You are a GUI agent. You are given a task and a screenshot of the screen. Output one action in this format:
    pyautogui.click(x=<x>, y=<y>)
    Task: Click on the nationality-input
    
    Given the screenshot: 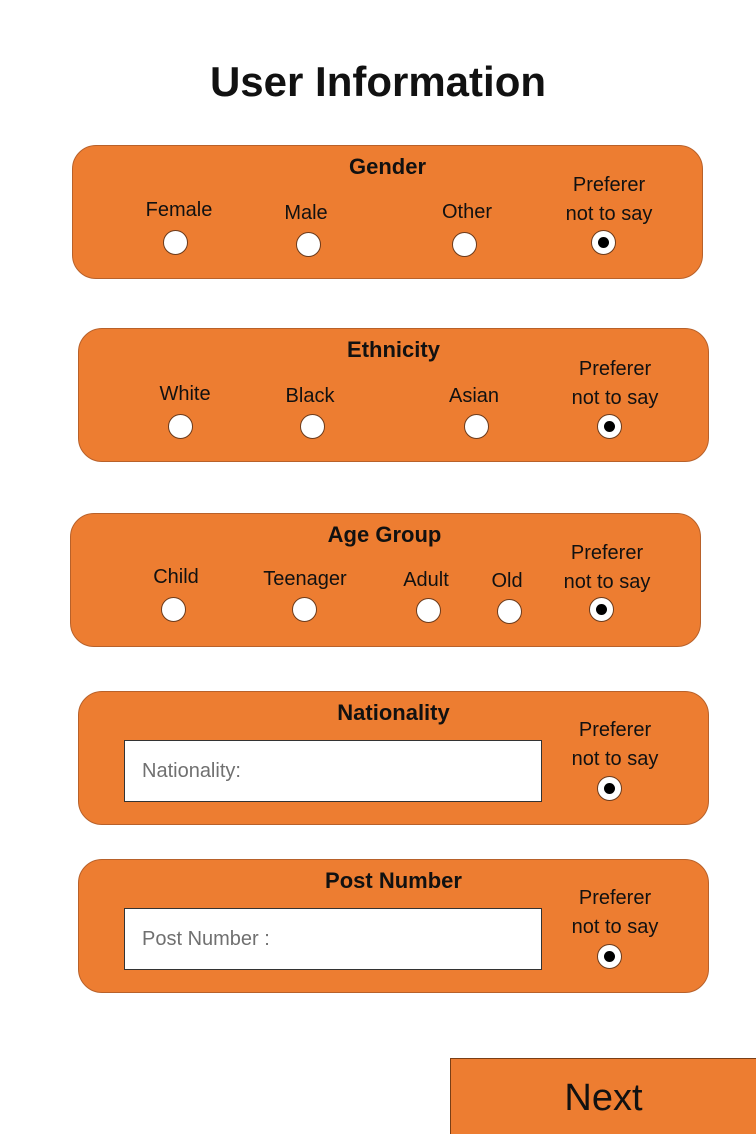 What is the action you would take?
    pyautogui.click(x=333, y=771)
    